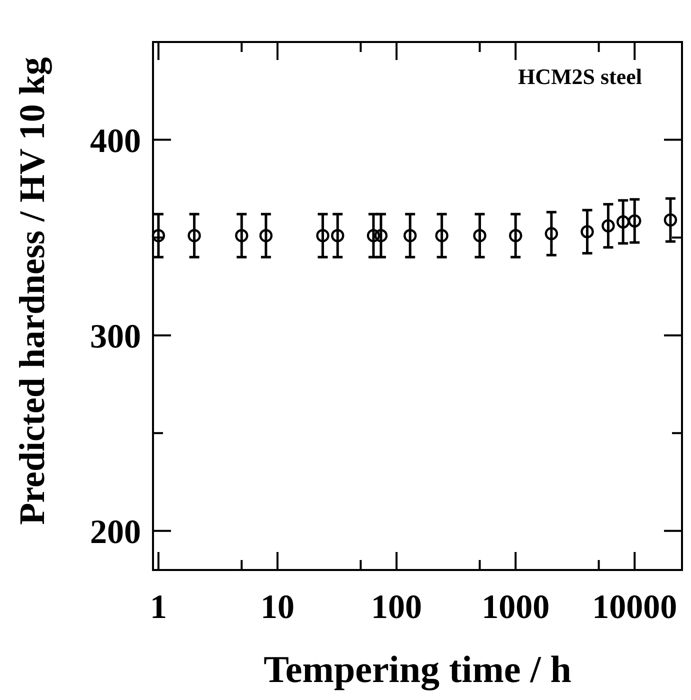  What do you see at coordinates (396, 607) in the screenshot?
I see `x-tick-label: 100` at bounding box center [396, 607].